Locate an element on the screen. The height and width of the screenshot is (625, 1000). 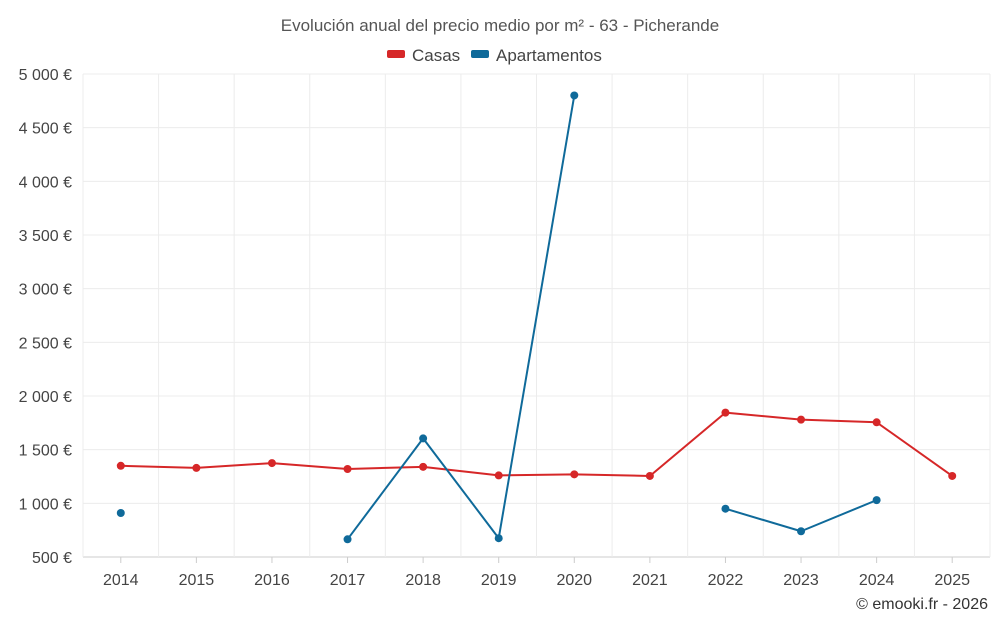
x-tick-label: 2023 is located at coordinates (801, 580).